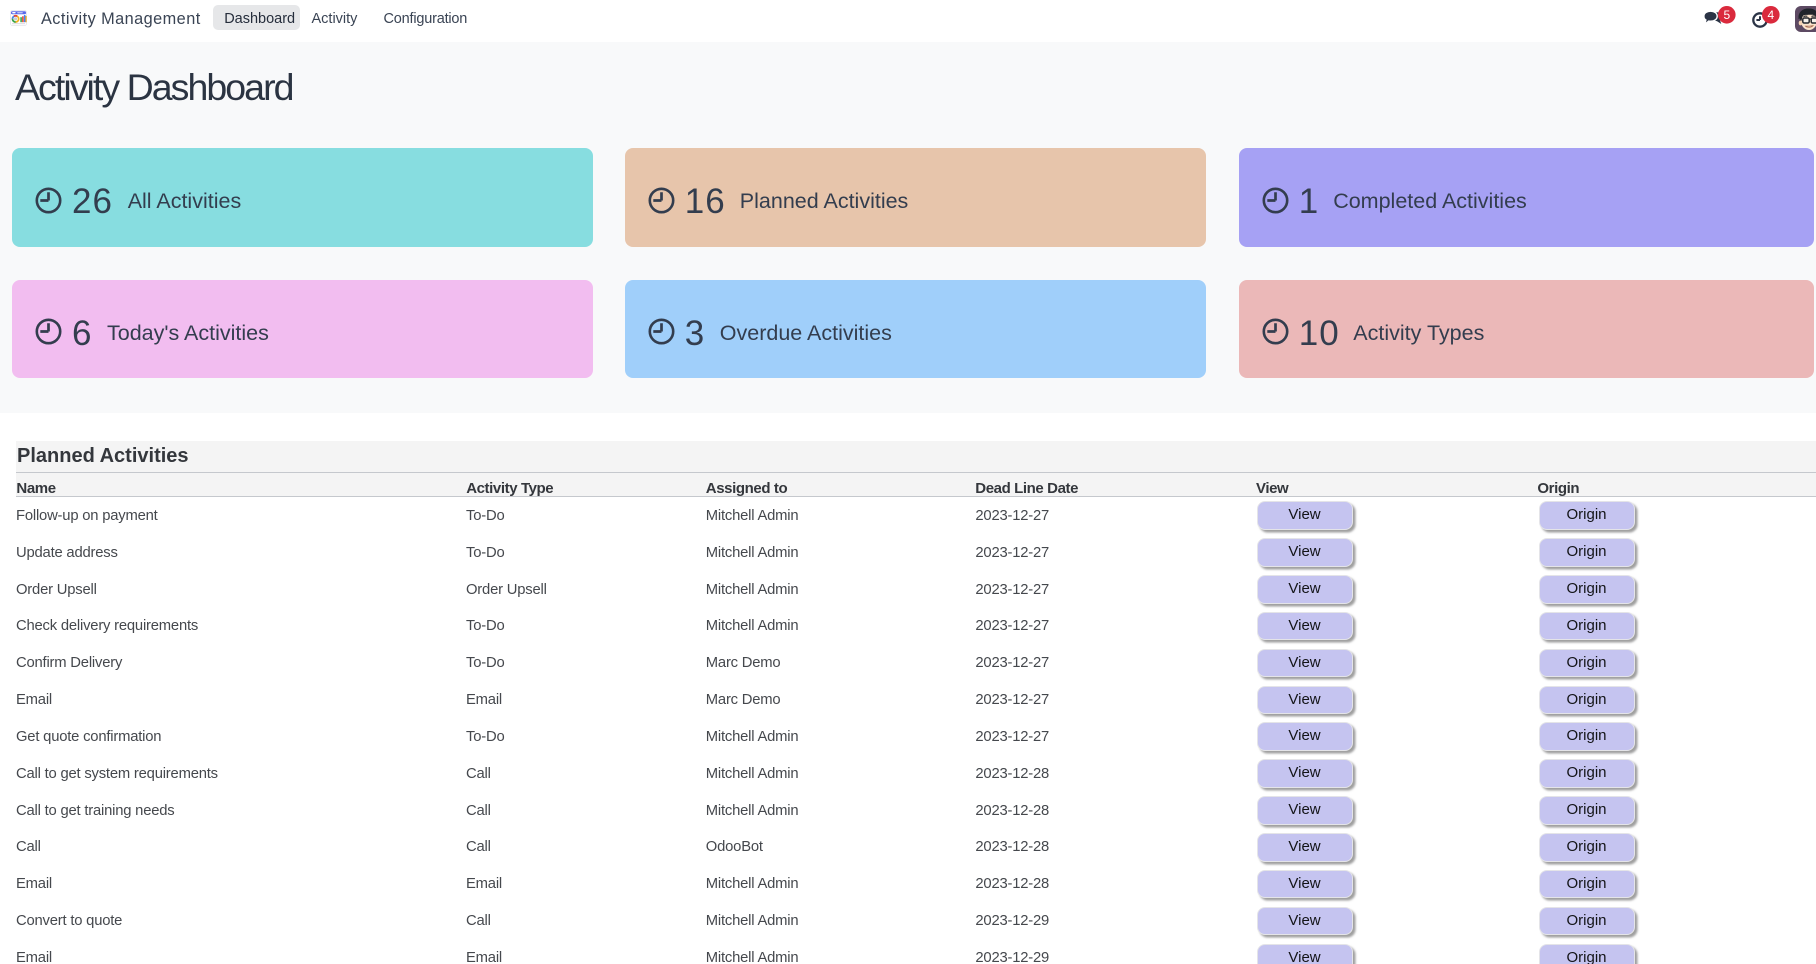  Describe the element at coordinates (1726, 15) in the screenshot. I see `svg-text: 5` at that location.